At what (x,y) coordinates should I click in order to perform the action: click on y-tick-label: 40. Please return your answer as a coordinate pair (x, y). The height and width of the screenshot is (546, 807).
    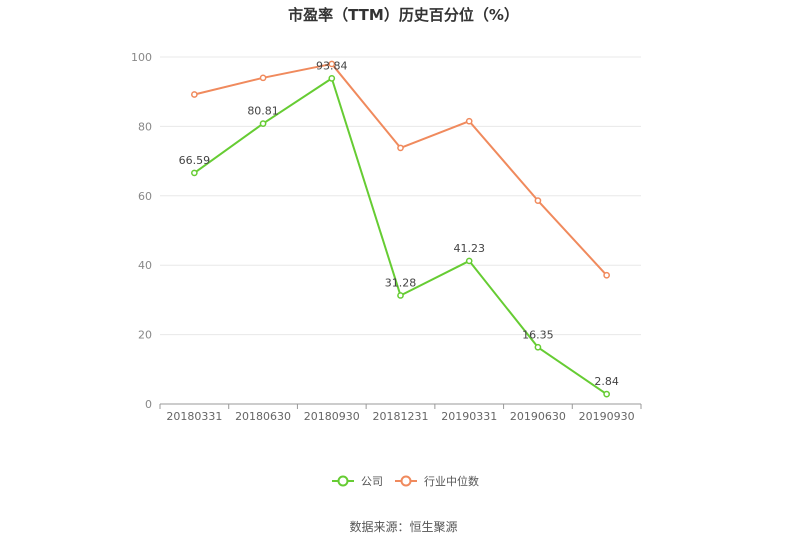
    Looking at the image, I should click on (145, 265).